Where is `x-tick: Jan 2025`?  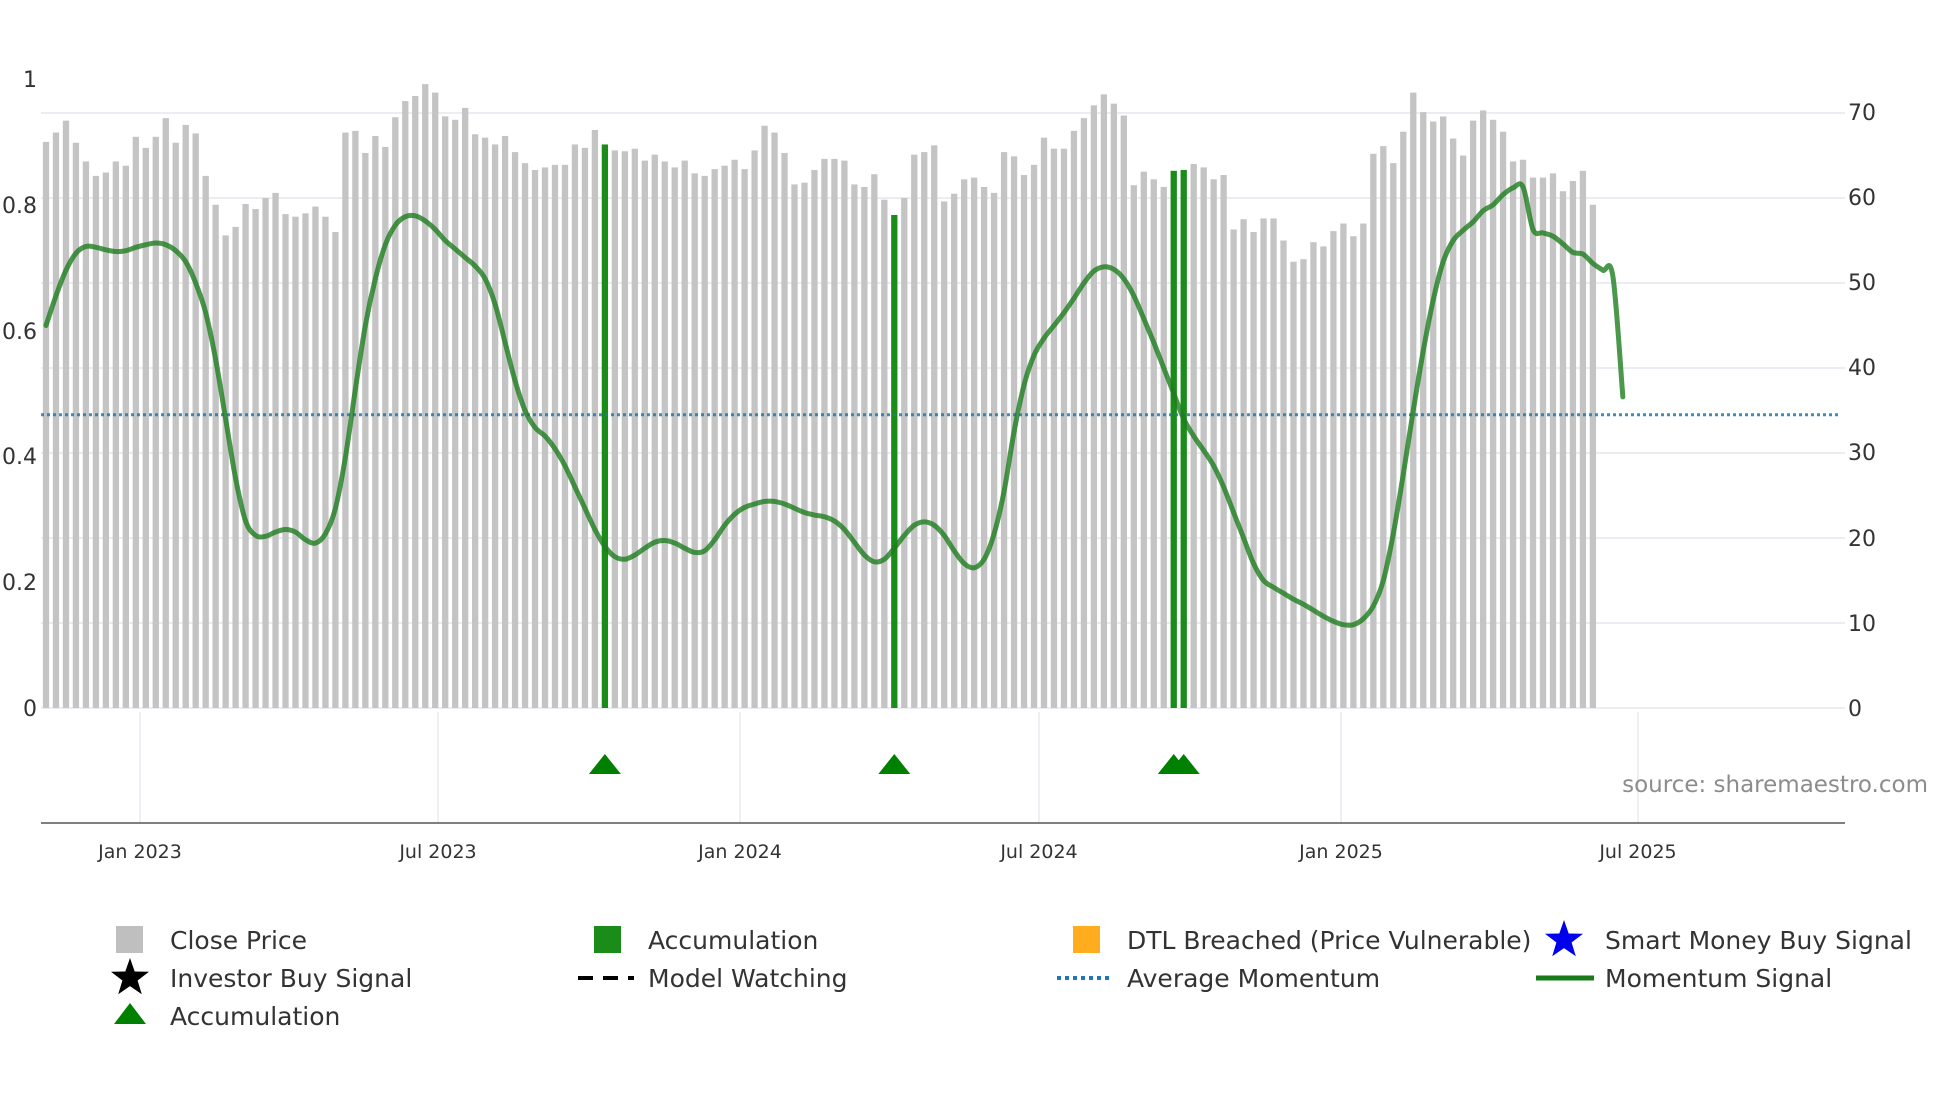
x-tick: Jan 2025 is located at coordinates (1340, 852).